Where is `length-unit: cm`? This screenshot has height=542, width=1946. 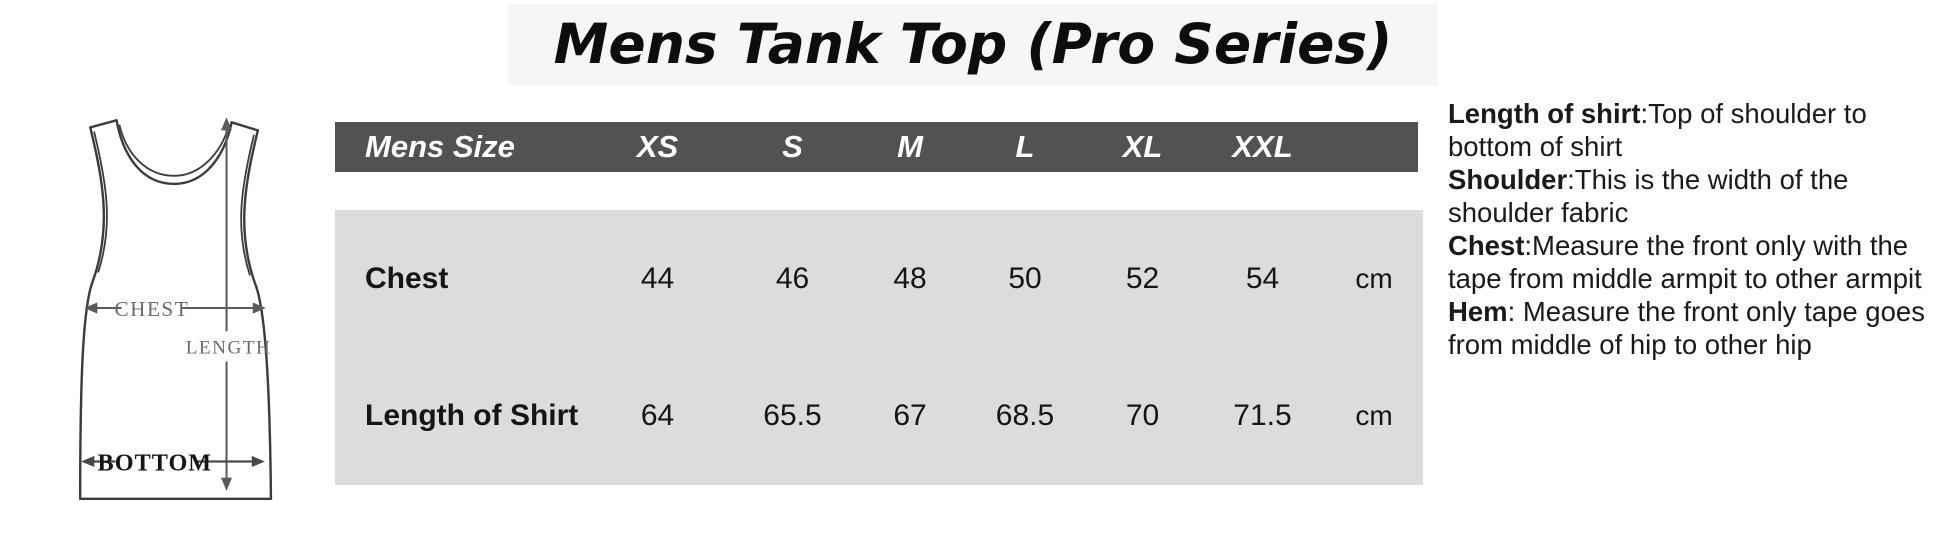
length-unit: cm is located at coordinates (1374, 416).